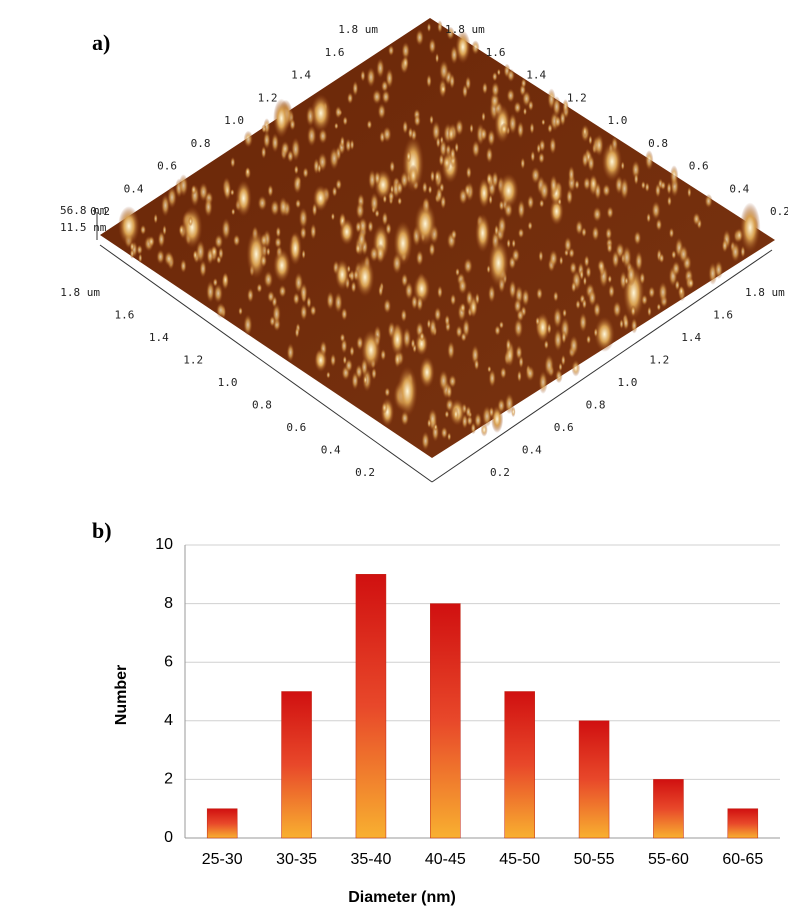 This screenshot has width=788, height=909. I want to click on afm-tick-label: 1.4, so click(301, 75).